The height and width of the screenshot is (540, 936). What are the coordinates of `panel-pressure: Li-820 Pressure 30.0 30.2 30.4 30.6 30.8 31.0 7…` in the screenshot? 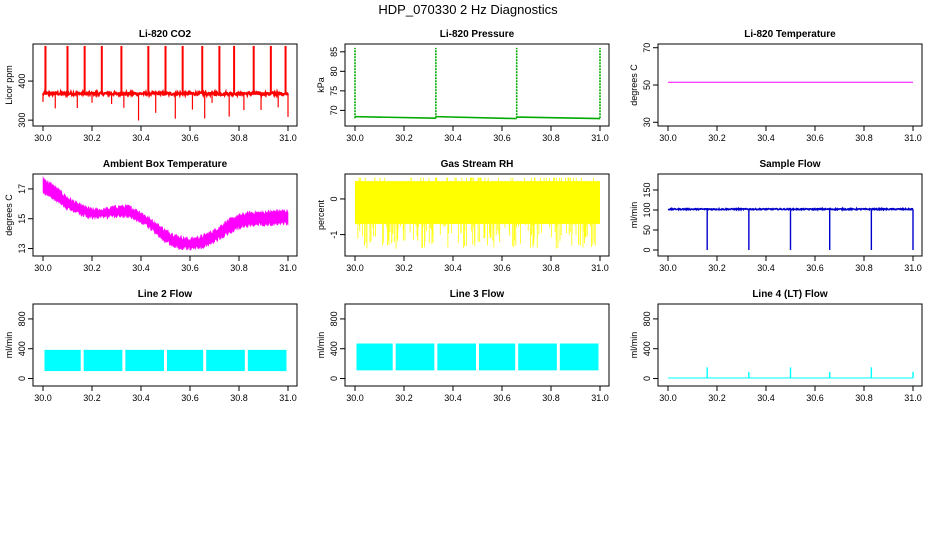 It's located at (463, 86).